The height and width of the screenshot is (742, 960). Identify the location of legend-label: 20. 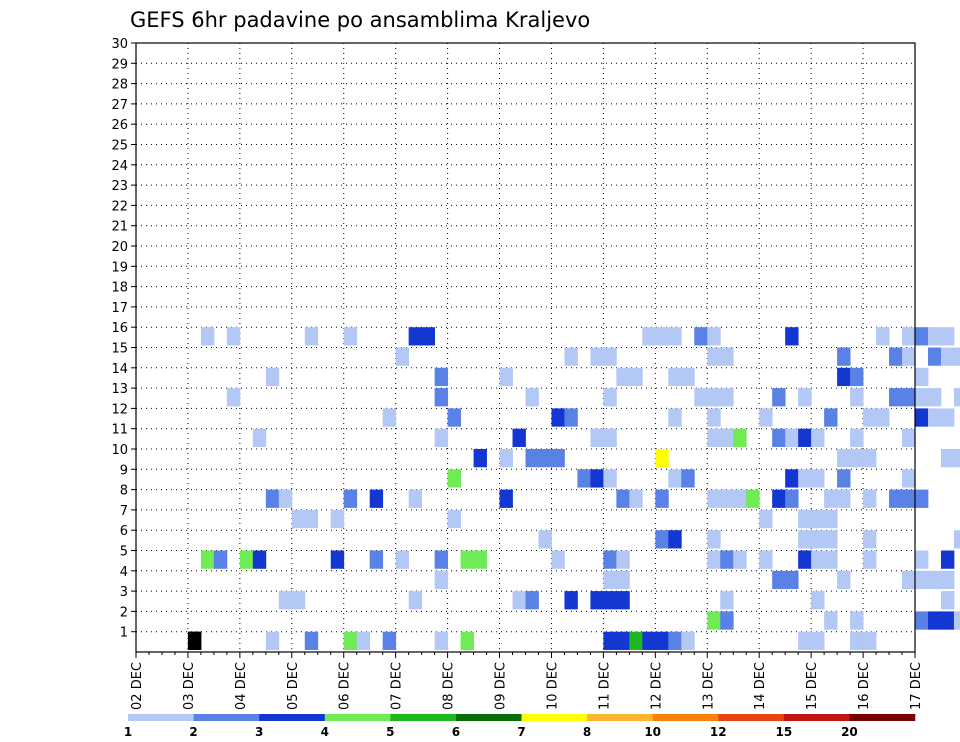
(849, 732).